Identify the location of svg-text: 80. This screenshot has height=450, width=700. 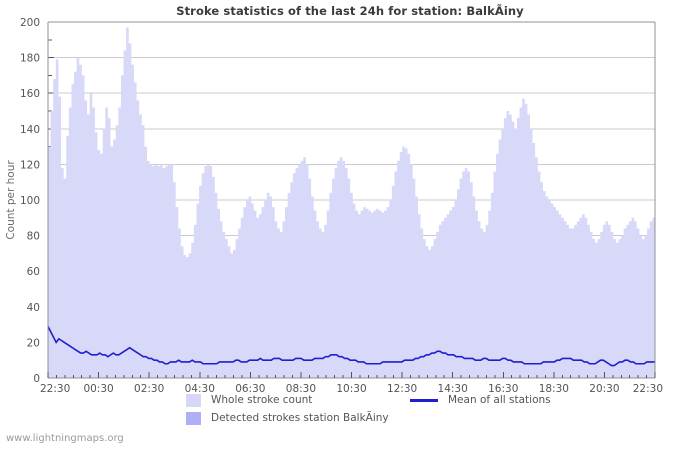
(33, 237).